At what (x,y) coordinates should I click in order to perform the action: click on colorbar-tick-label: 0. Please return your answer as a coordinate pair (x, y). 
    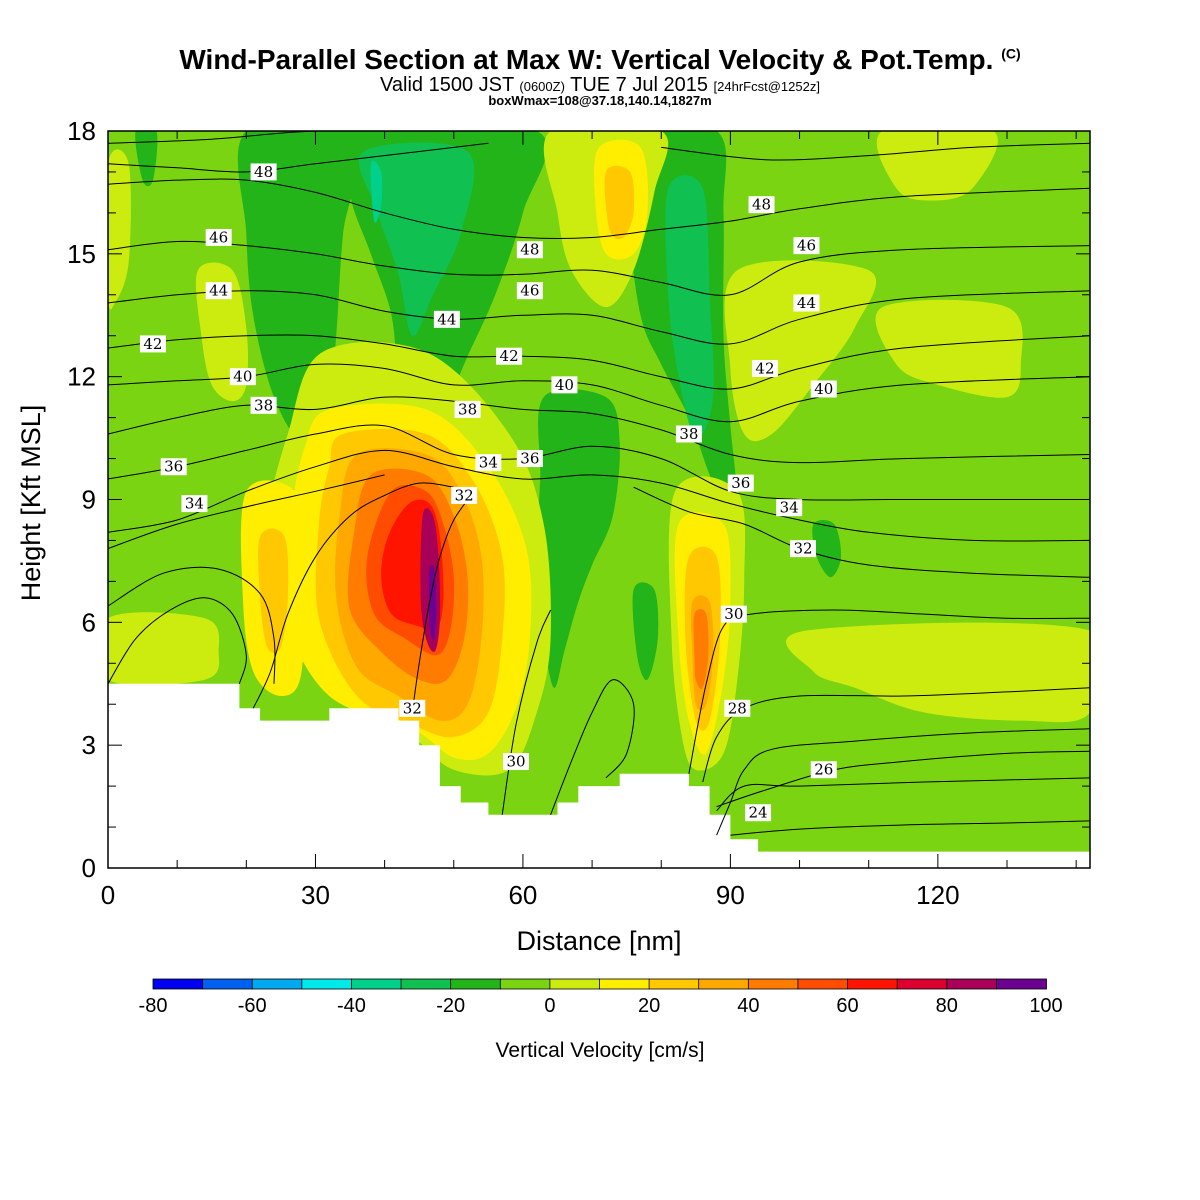
    Looking at the image, I should click on (549, 1006).